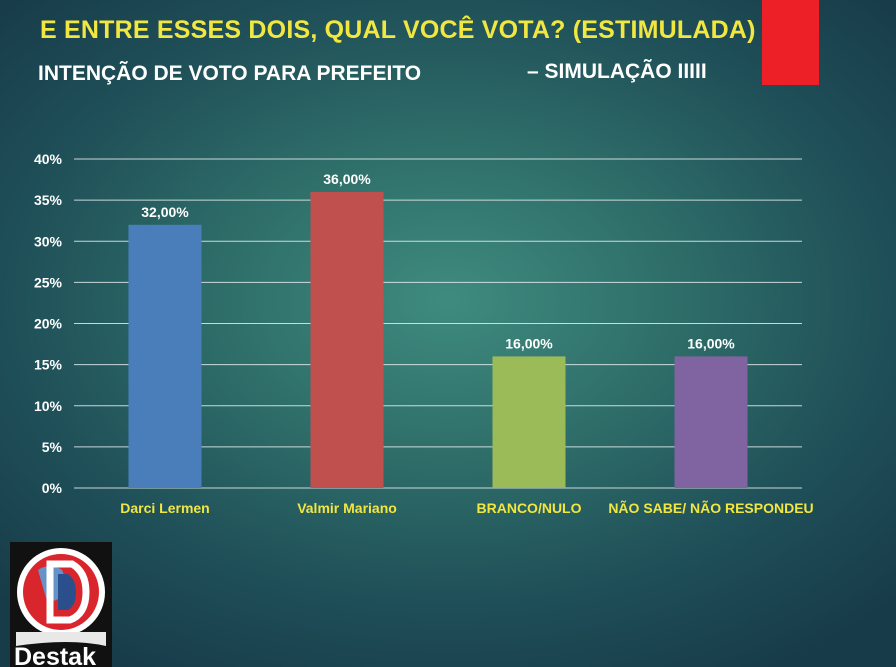  What do you see at coordinates (48, 200) in the screenshot?
I see `y-tick-label: 35%` at bounding box center [48, 200].